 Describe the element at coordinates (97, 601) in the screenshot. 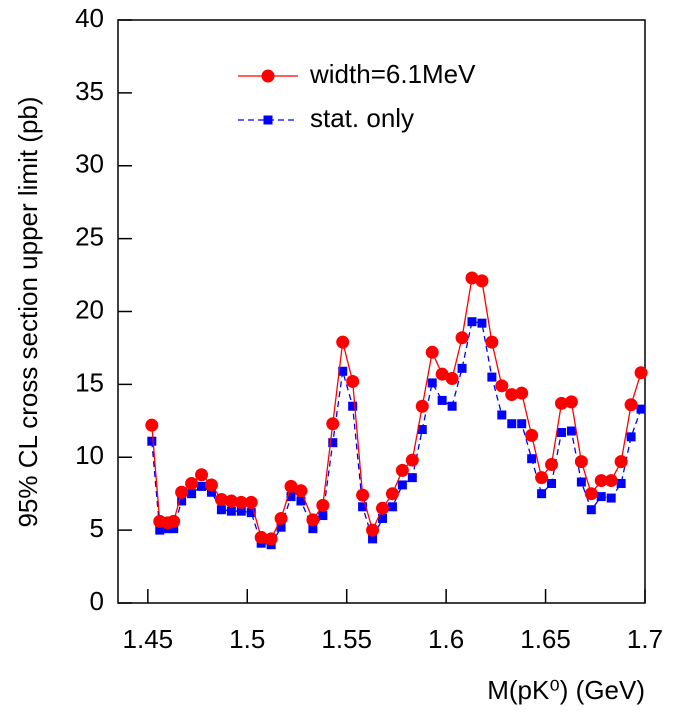

I see `y-tick-label: 0` at that location.